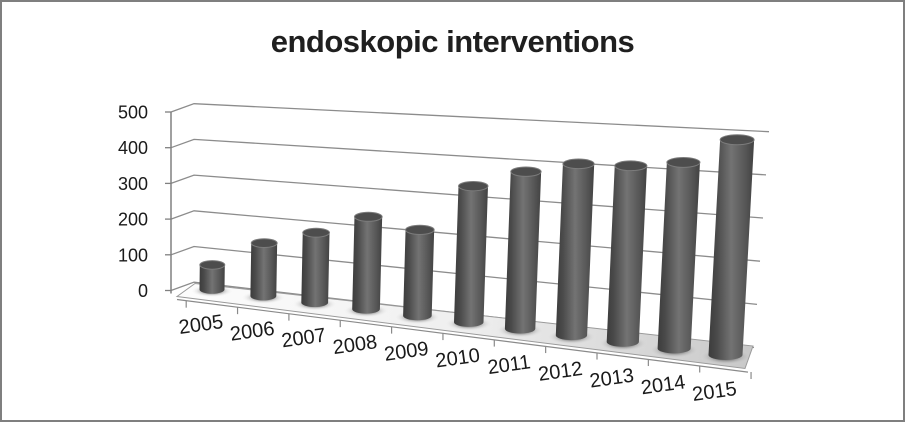 This screenshot has height=422, width=905. I want to click on y-axis-label-0: 0, so click(143, 291).